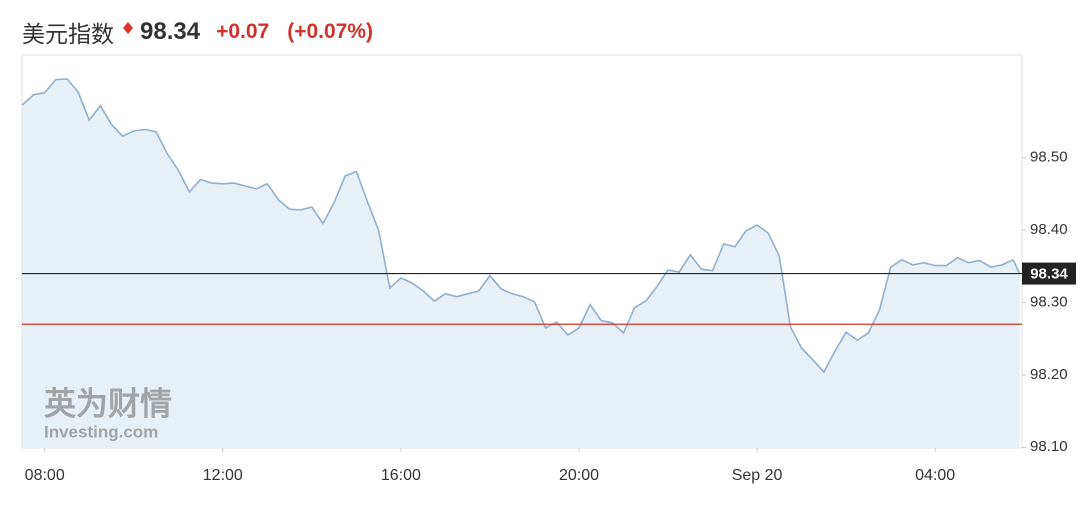  I want to click on up-icon, so click(128, 28).